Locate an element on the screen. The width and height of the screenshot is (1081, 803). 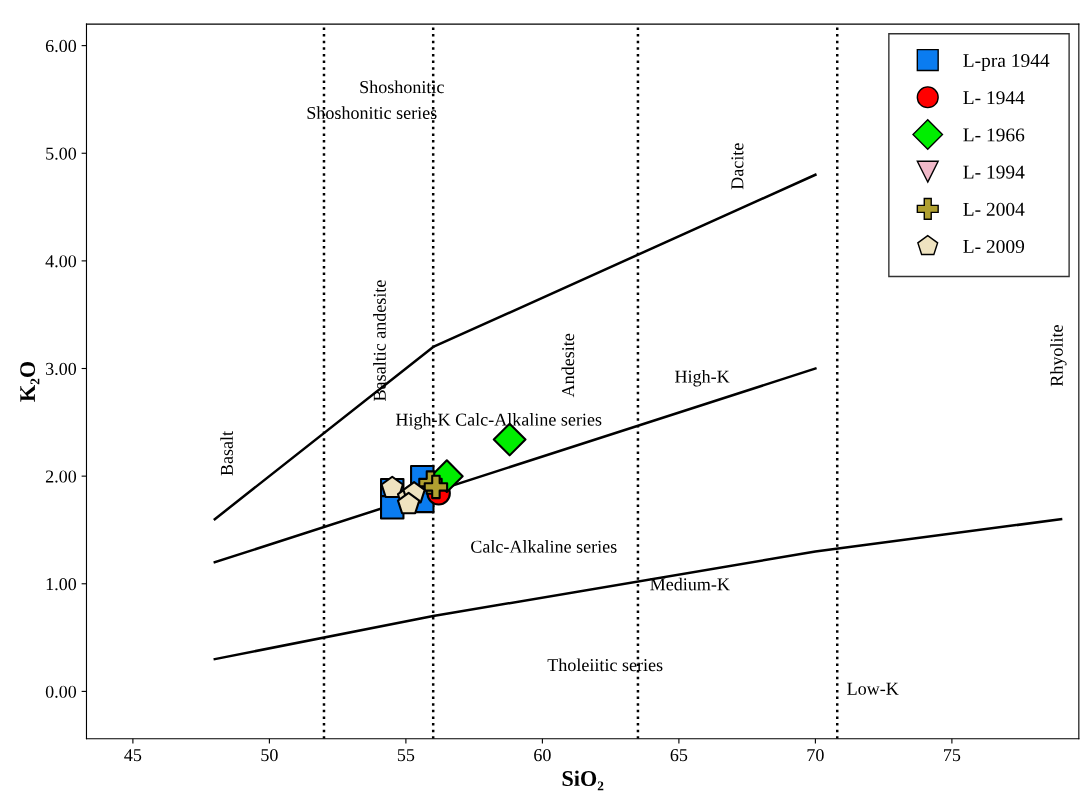
annotation: Low-K is located at coordinates (873, 688).